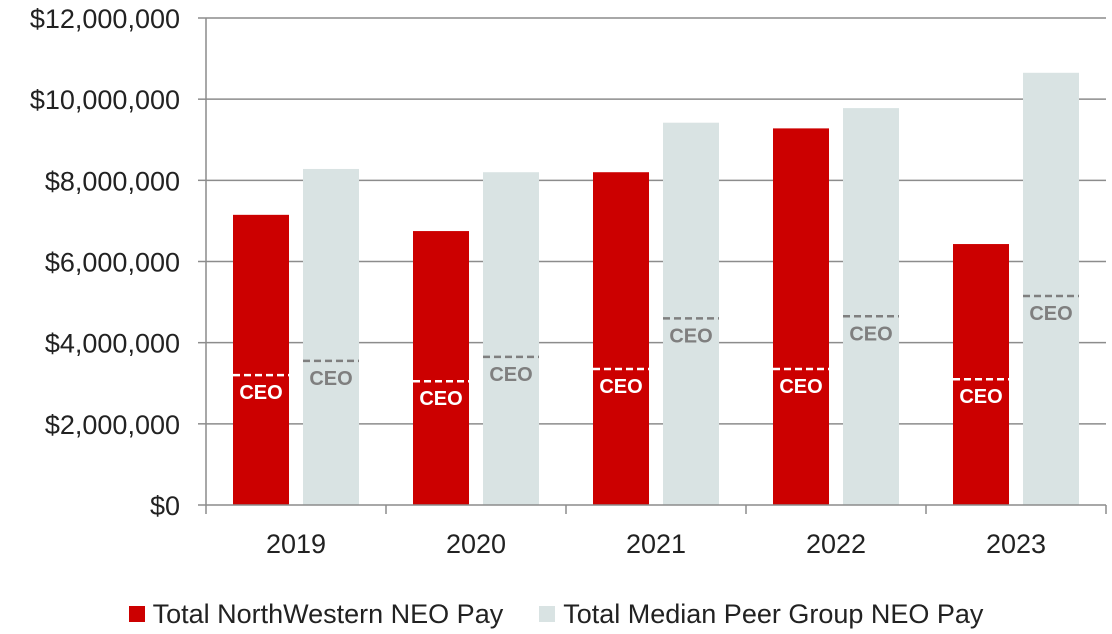 The height and width of the screenshot is (634, 1112). Describe the element at coordinates (112, 181) in the screenshot. I see `y-tick-label: $8,000,000` at that location.